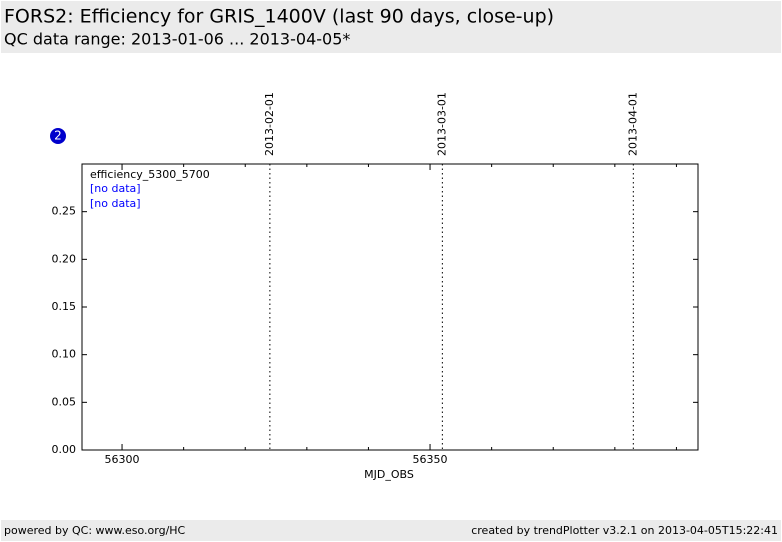 The image size is (782, 542). Describe the element at coordinates (632, 124) in the screenshot. I see `date-marker-label: 2013-04-01` at that location.